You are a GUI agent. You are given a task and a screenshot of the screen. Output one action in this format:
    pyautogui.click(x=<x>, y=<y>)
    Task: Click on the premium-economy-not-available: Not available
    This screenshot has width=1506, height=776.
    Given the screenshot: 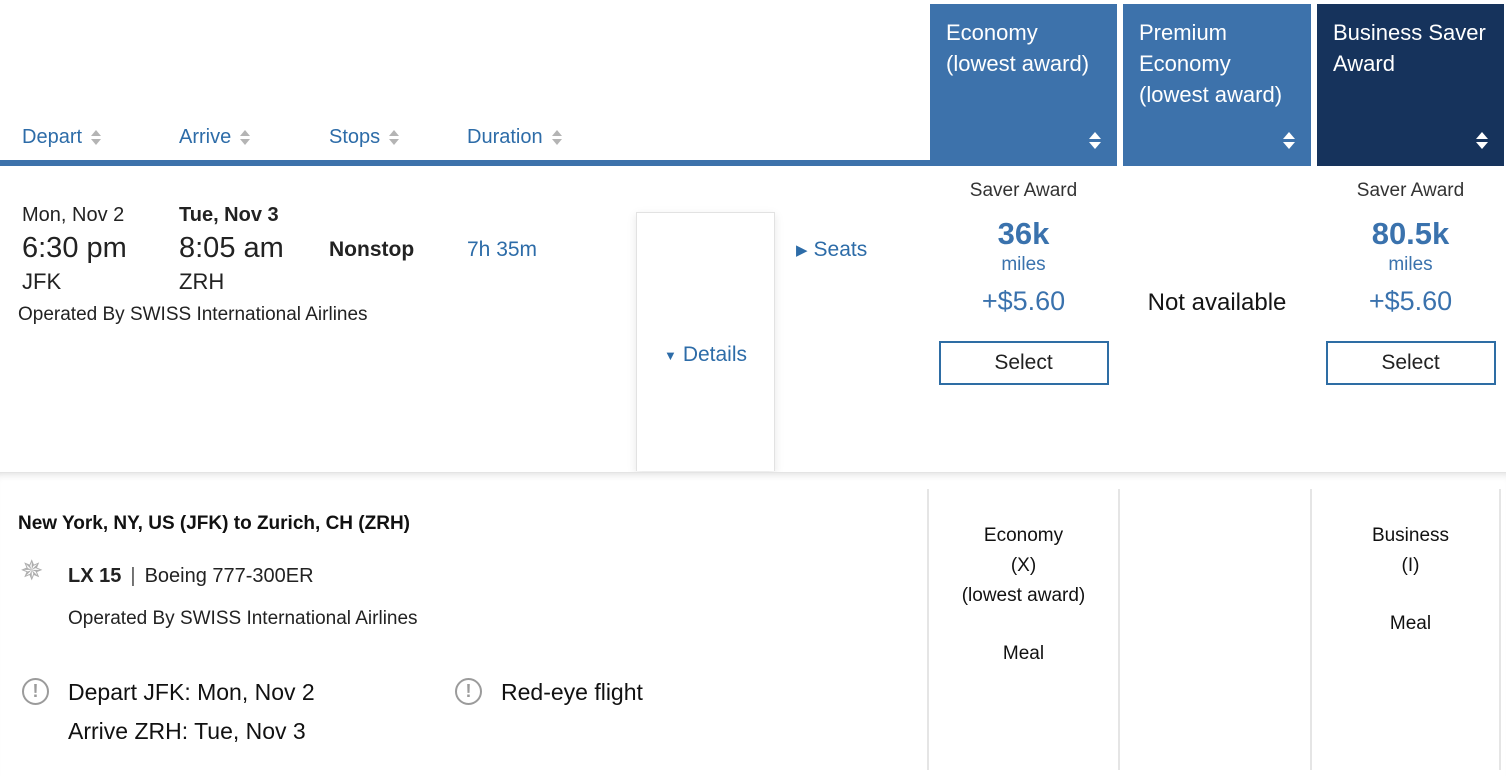 What is the action you would take?
    pyautogui.click(x=1217, y=302)
    